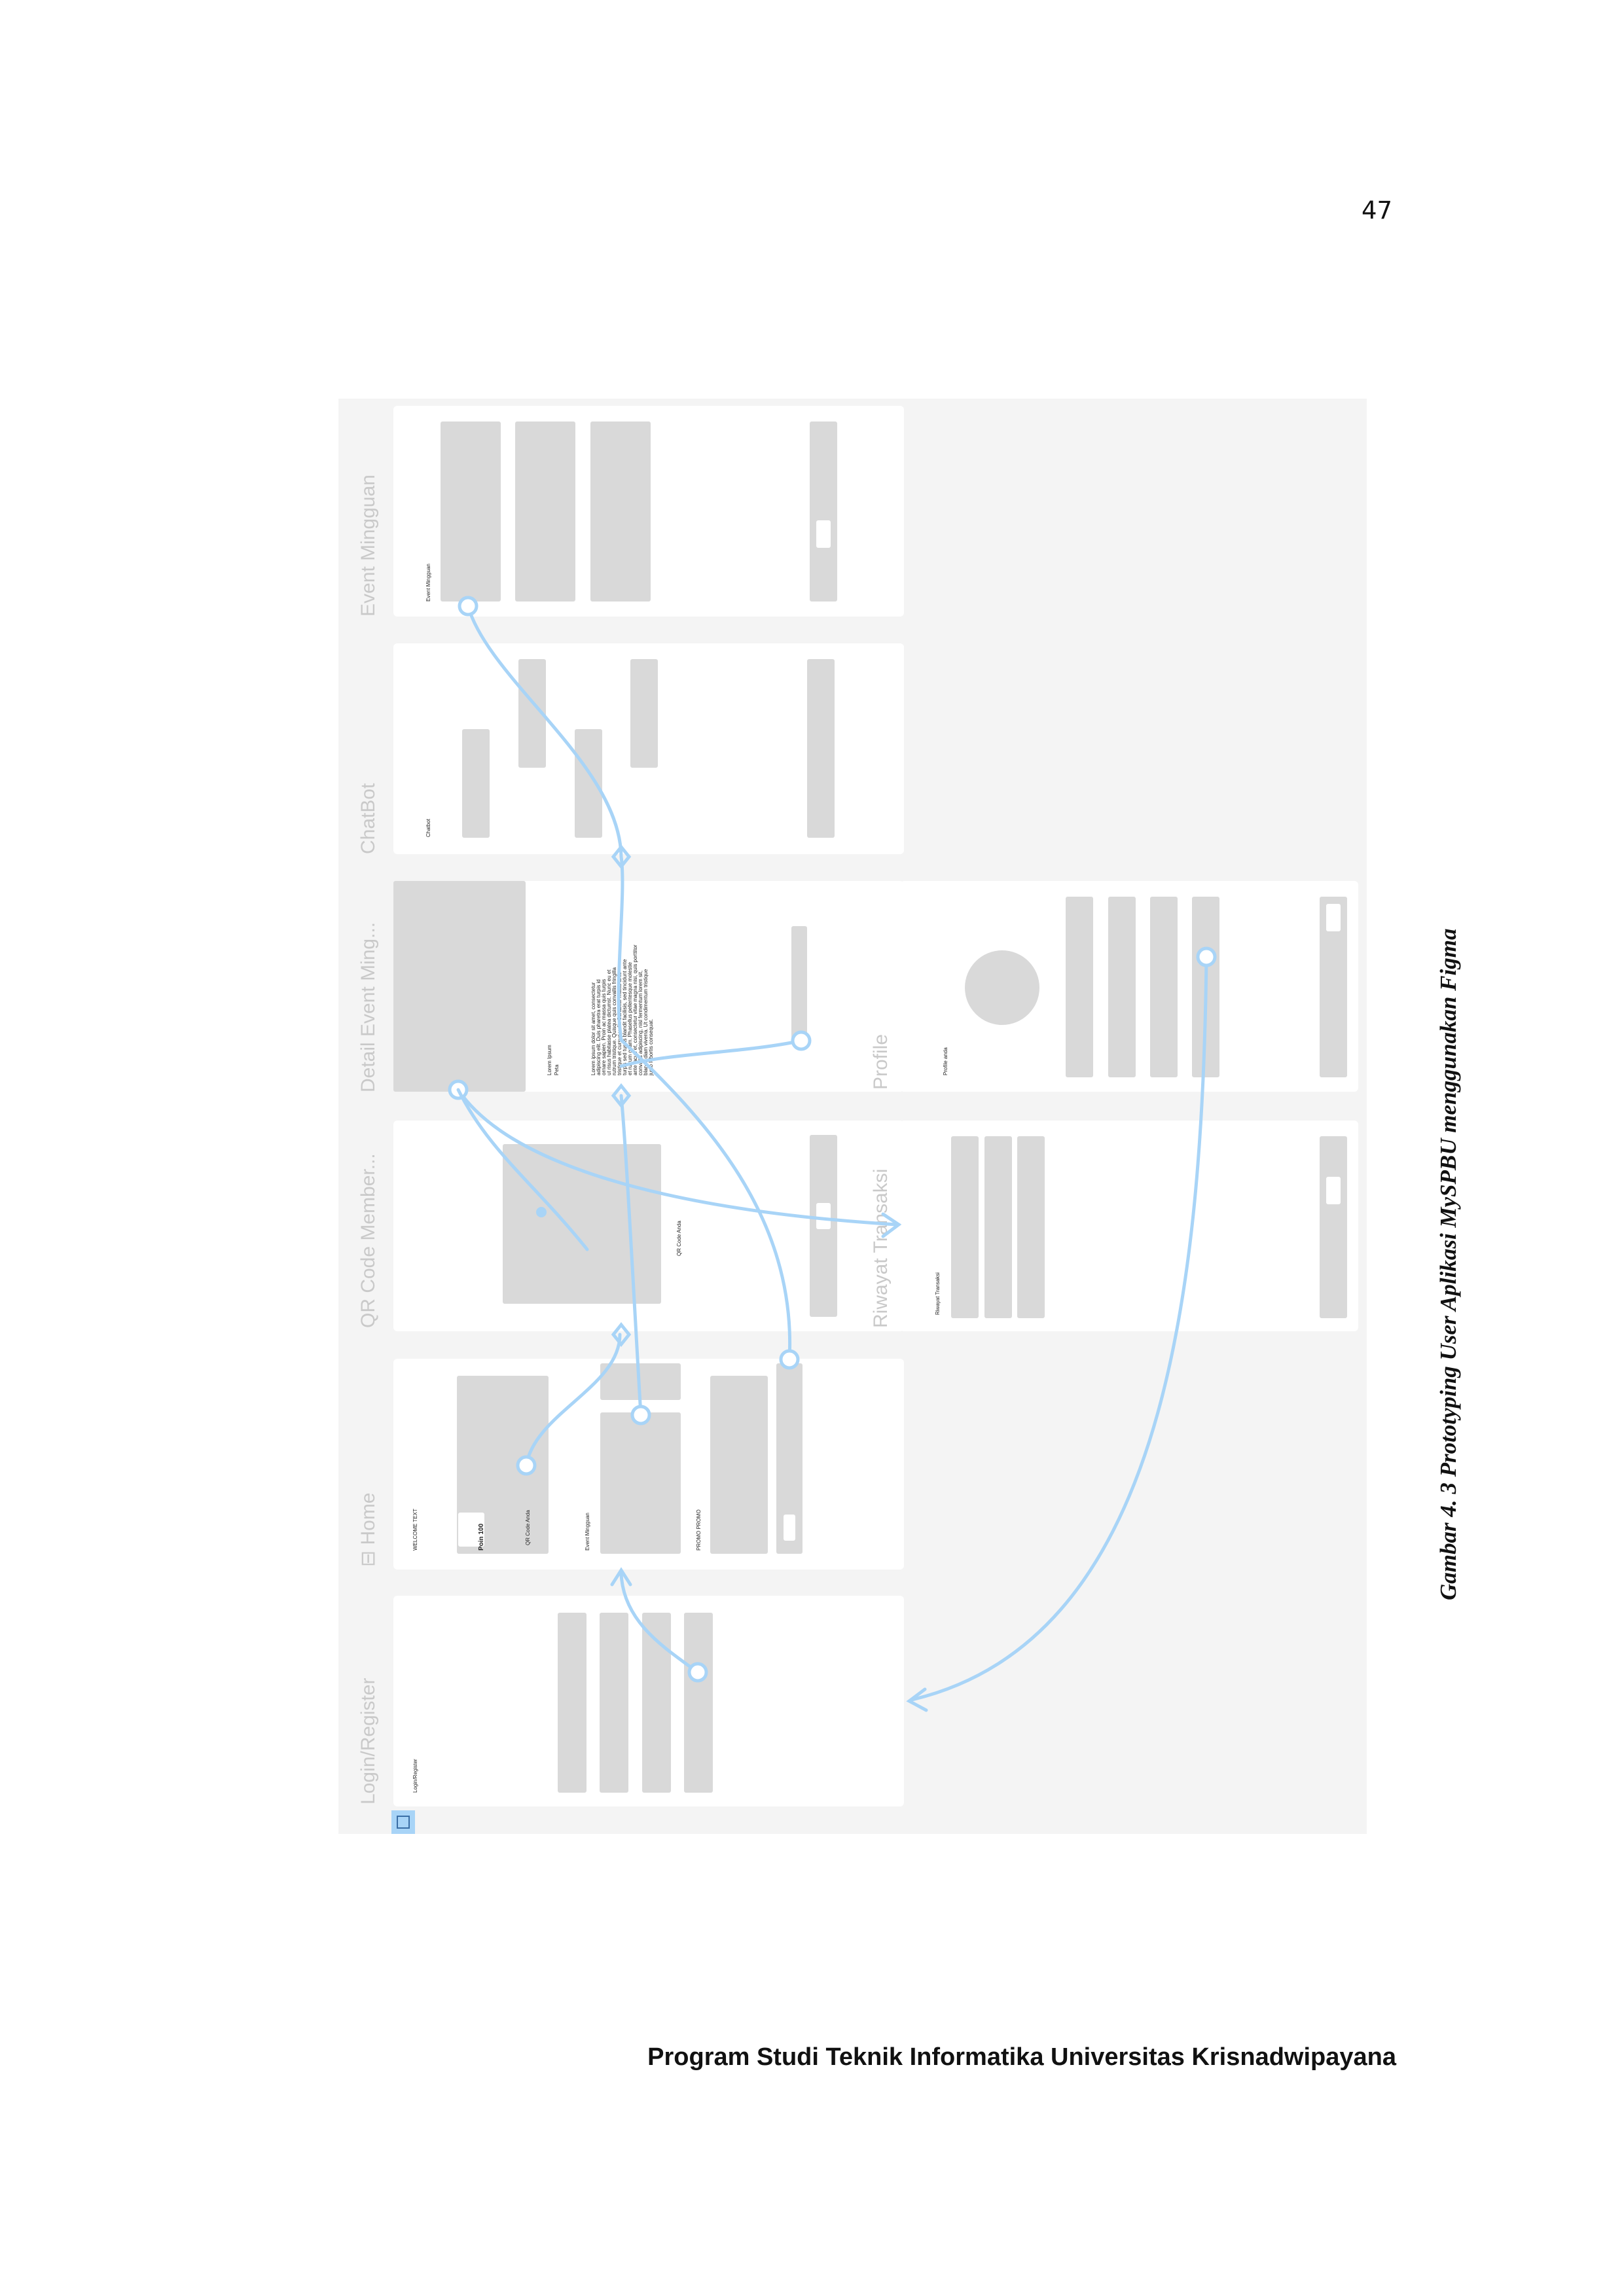 This screenshot has height=2296, width=1624. I want to click on home-welcome: WELCOME TEXT, so click(415, 1530).